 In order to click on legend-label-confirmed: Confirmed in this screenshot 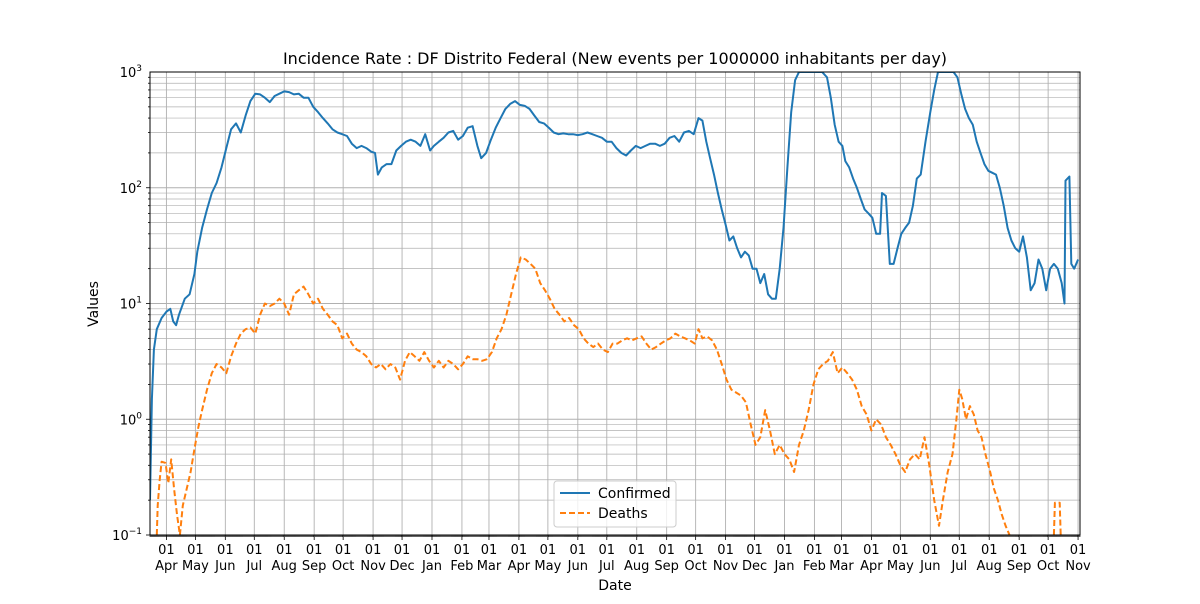, I will do `click(634, 494)`.